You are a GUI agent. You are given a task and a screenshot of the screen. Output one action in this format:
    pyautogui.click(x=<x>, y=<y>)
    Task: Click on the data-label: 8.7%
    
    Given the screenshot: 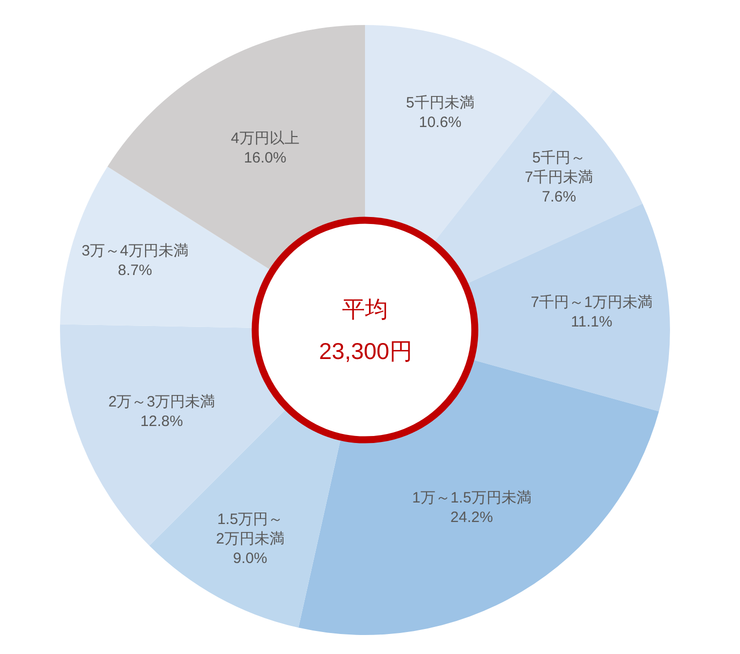 What is the action you would take?
    pyautogui.click(x=135, y=271)
    